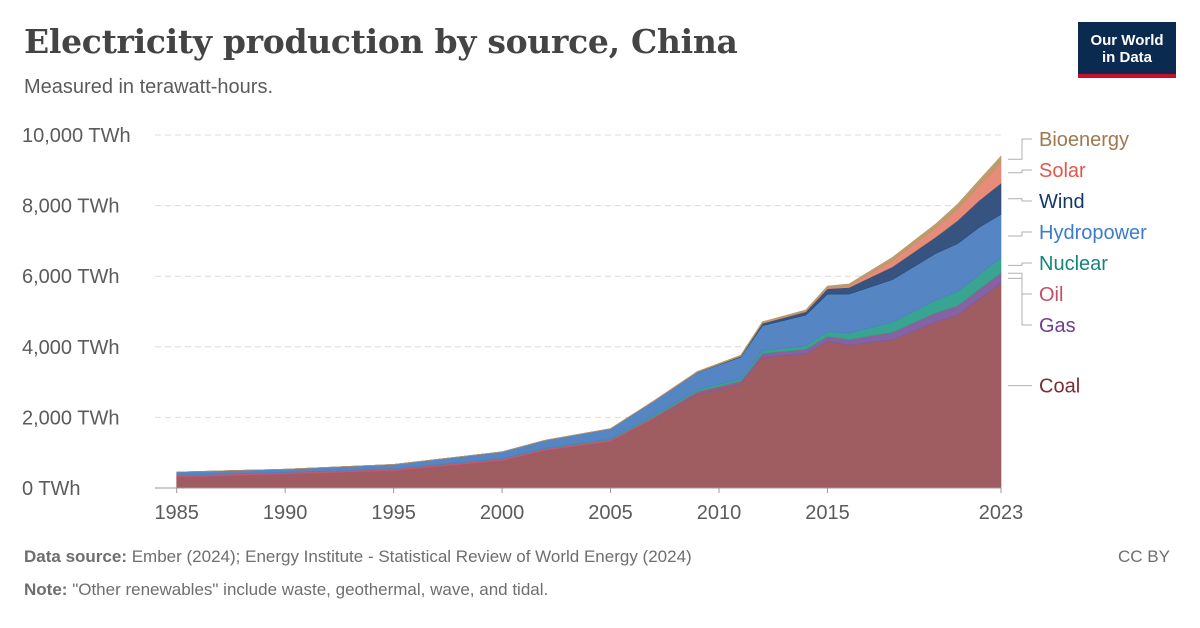  I want to click on x-tick-label: 2010, so click(719, 513).